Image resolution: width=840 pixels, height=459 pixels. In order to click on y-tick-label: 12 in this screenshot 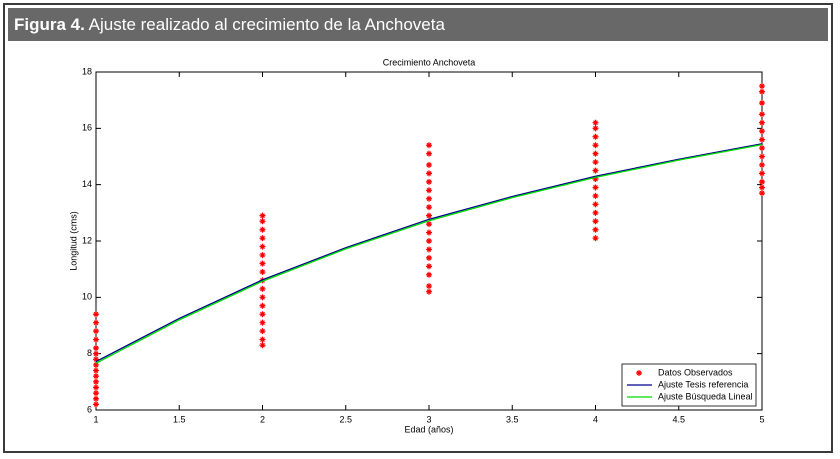, I will do `click(87, 240)`.